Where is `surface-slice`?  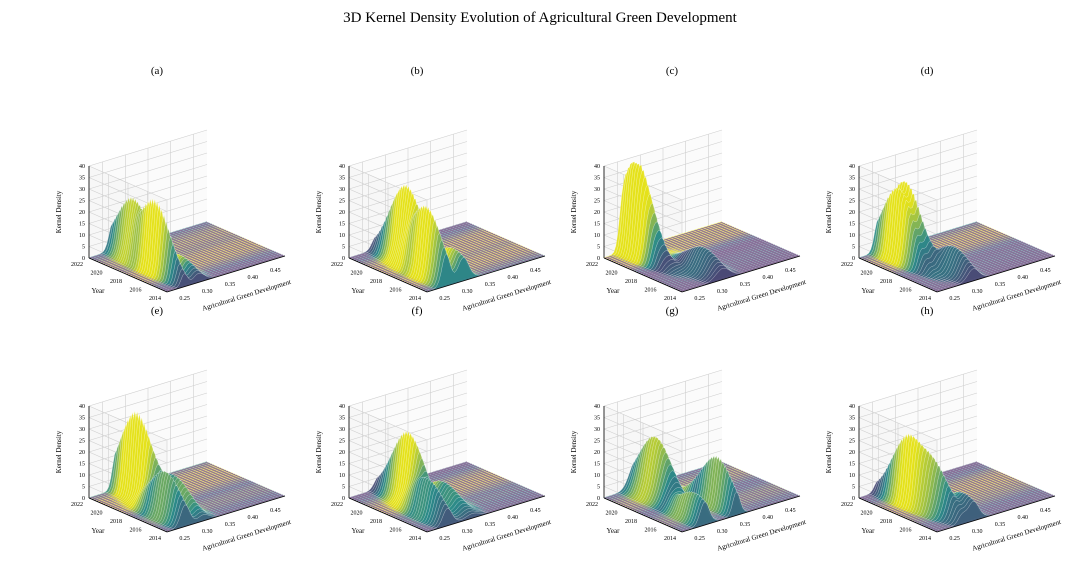
surface-slice is located at coordinates (741, 512).